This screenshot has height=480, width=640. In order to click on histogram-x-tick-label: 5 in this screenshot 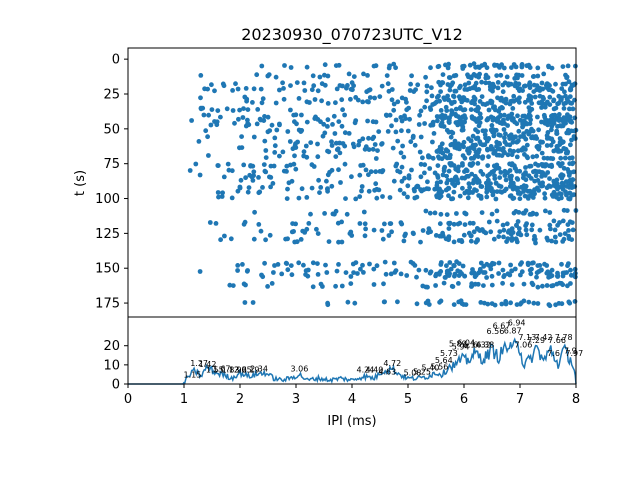, I will do `click(408, 399)`.